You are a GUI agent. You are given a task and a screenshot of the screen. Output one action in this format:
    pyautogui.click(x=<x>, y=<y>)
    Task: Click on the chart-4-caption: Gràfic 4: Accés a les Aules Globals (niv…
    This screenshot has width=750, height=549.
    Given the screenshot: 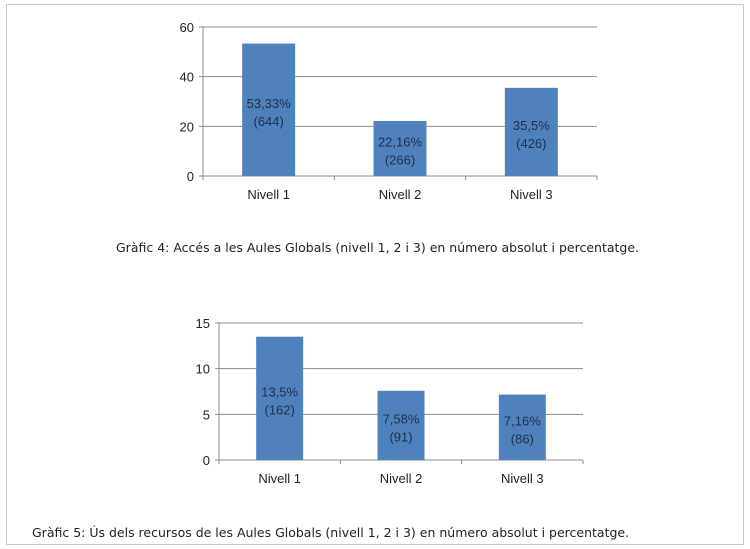 What is the action you would take?
    pyautogui.click(x=378, y=247)
    